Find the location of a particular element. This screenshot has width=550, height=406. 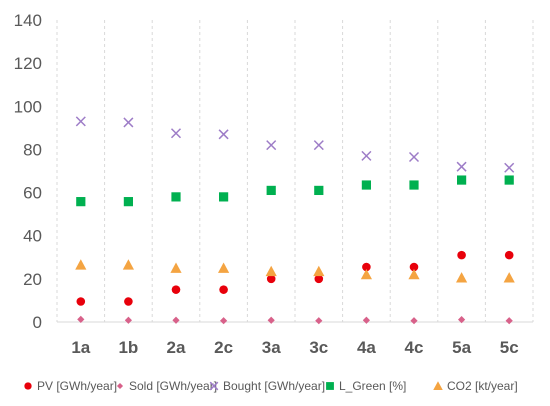

x-tick-label: 4a is located at coordinates (366, 347).